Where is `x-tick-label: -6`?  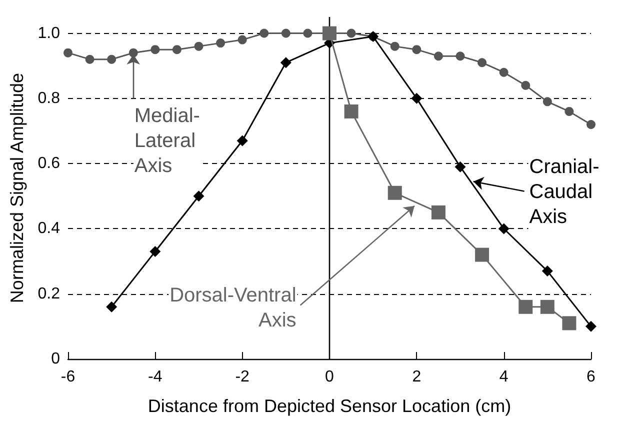 x-tick-label: -6 is located at coordinates (68, 377).